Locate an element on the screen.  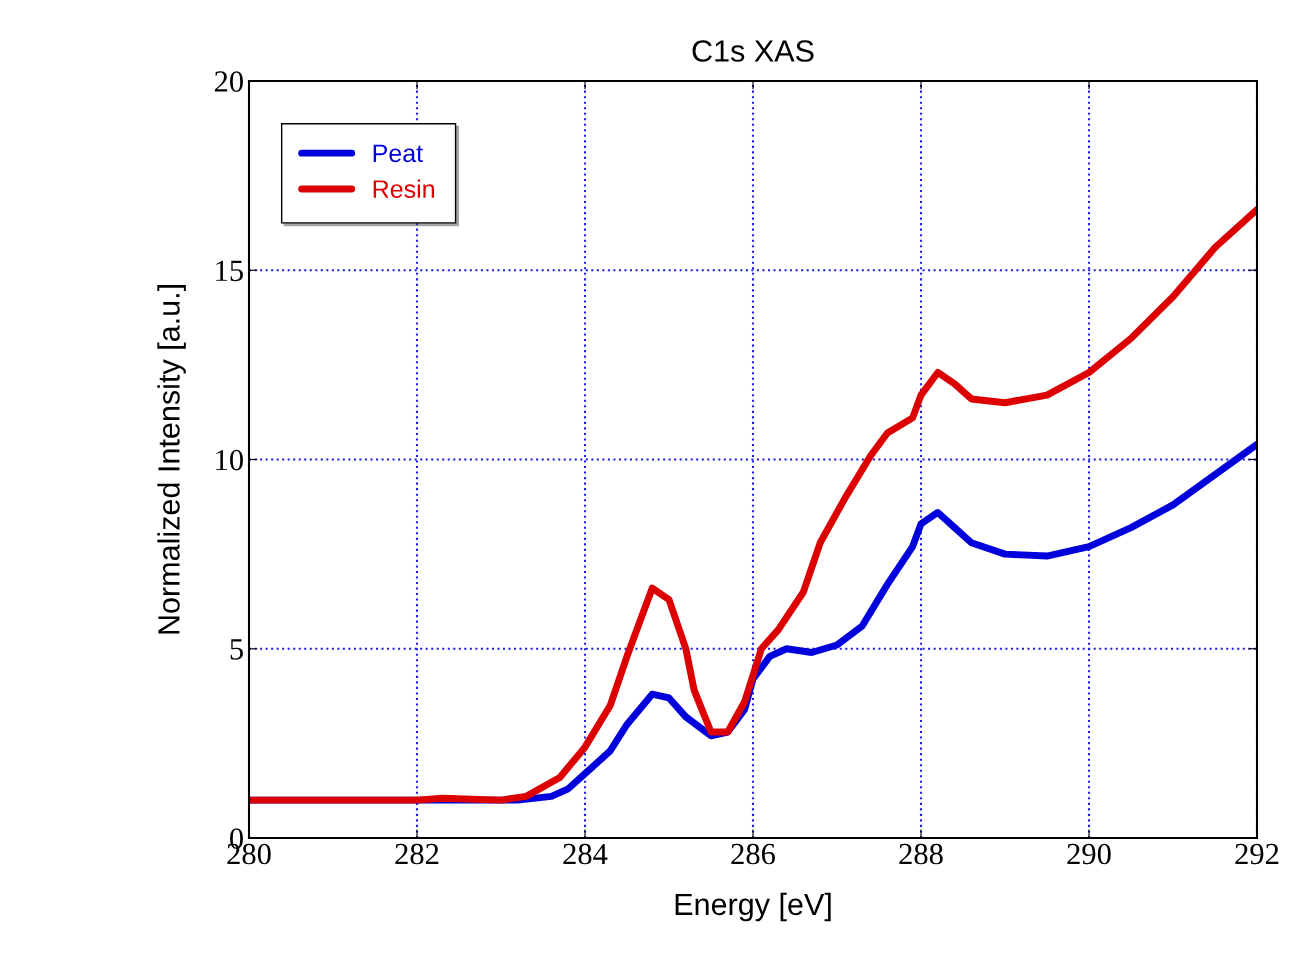
x-tick-label: 286 is located at coordinates (753, 854).